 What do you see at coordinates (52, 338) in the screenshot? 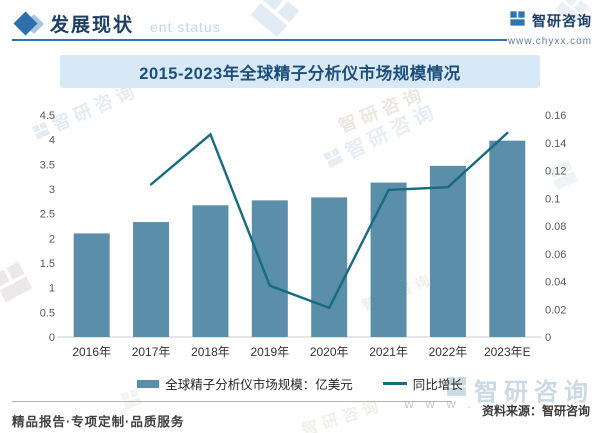
I see `left-axis-tick: 0` at bounding box center [52, 338].